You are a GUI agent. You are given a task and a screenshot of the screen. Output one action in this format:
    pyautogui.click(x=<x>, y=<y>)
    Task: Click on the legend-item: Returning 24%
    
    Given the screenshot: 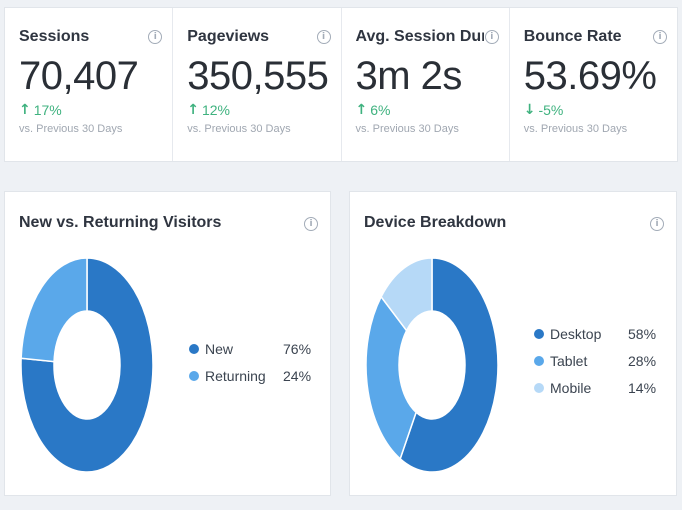 What is the action you would take?
    pyautogui.click(x=250, y=375)
    